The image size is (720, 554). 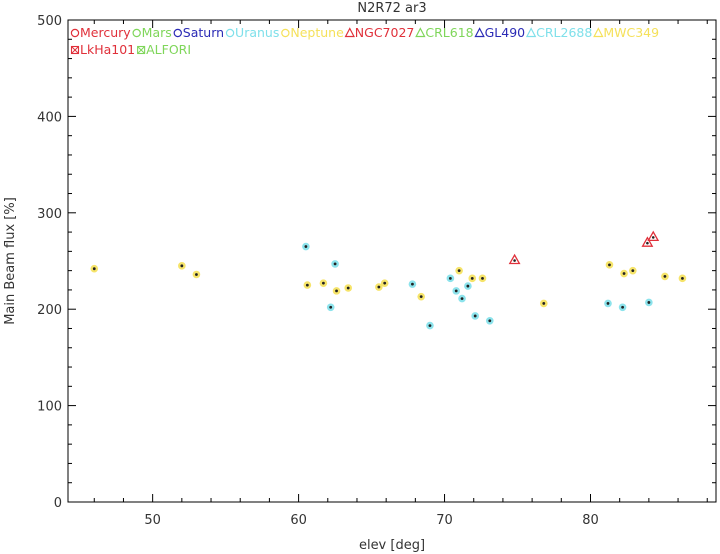 I want to click on legend-label: CRL618, so click(x=449, y=32).